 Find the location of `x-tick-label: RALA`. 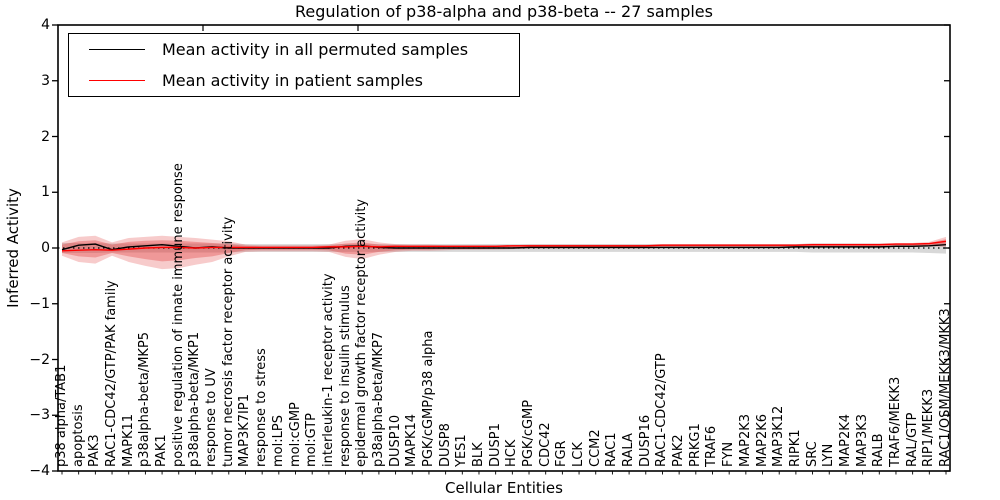

x-tick-label: RALA is located at coordinates (629, 450).